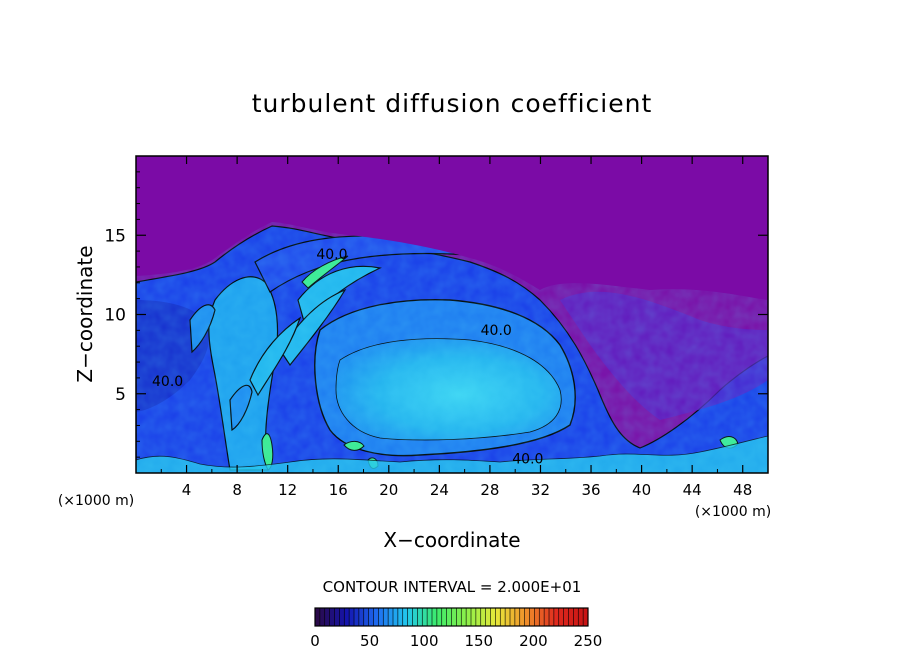 The image size is (904, 654). Describe the element at coordinates (338, 490) in the screenshot. I see `x-tick-label: 16` at that location.